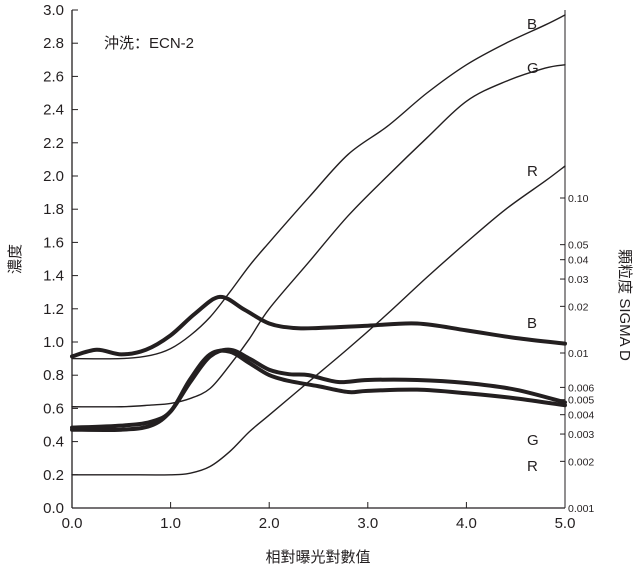  Describe the element at coordinates (170, 523) in the screenshot. I see `x-tick-label: 1.0` at that location.